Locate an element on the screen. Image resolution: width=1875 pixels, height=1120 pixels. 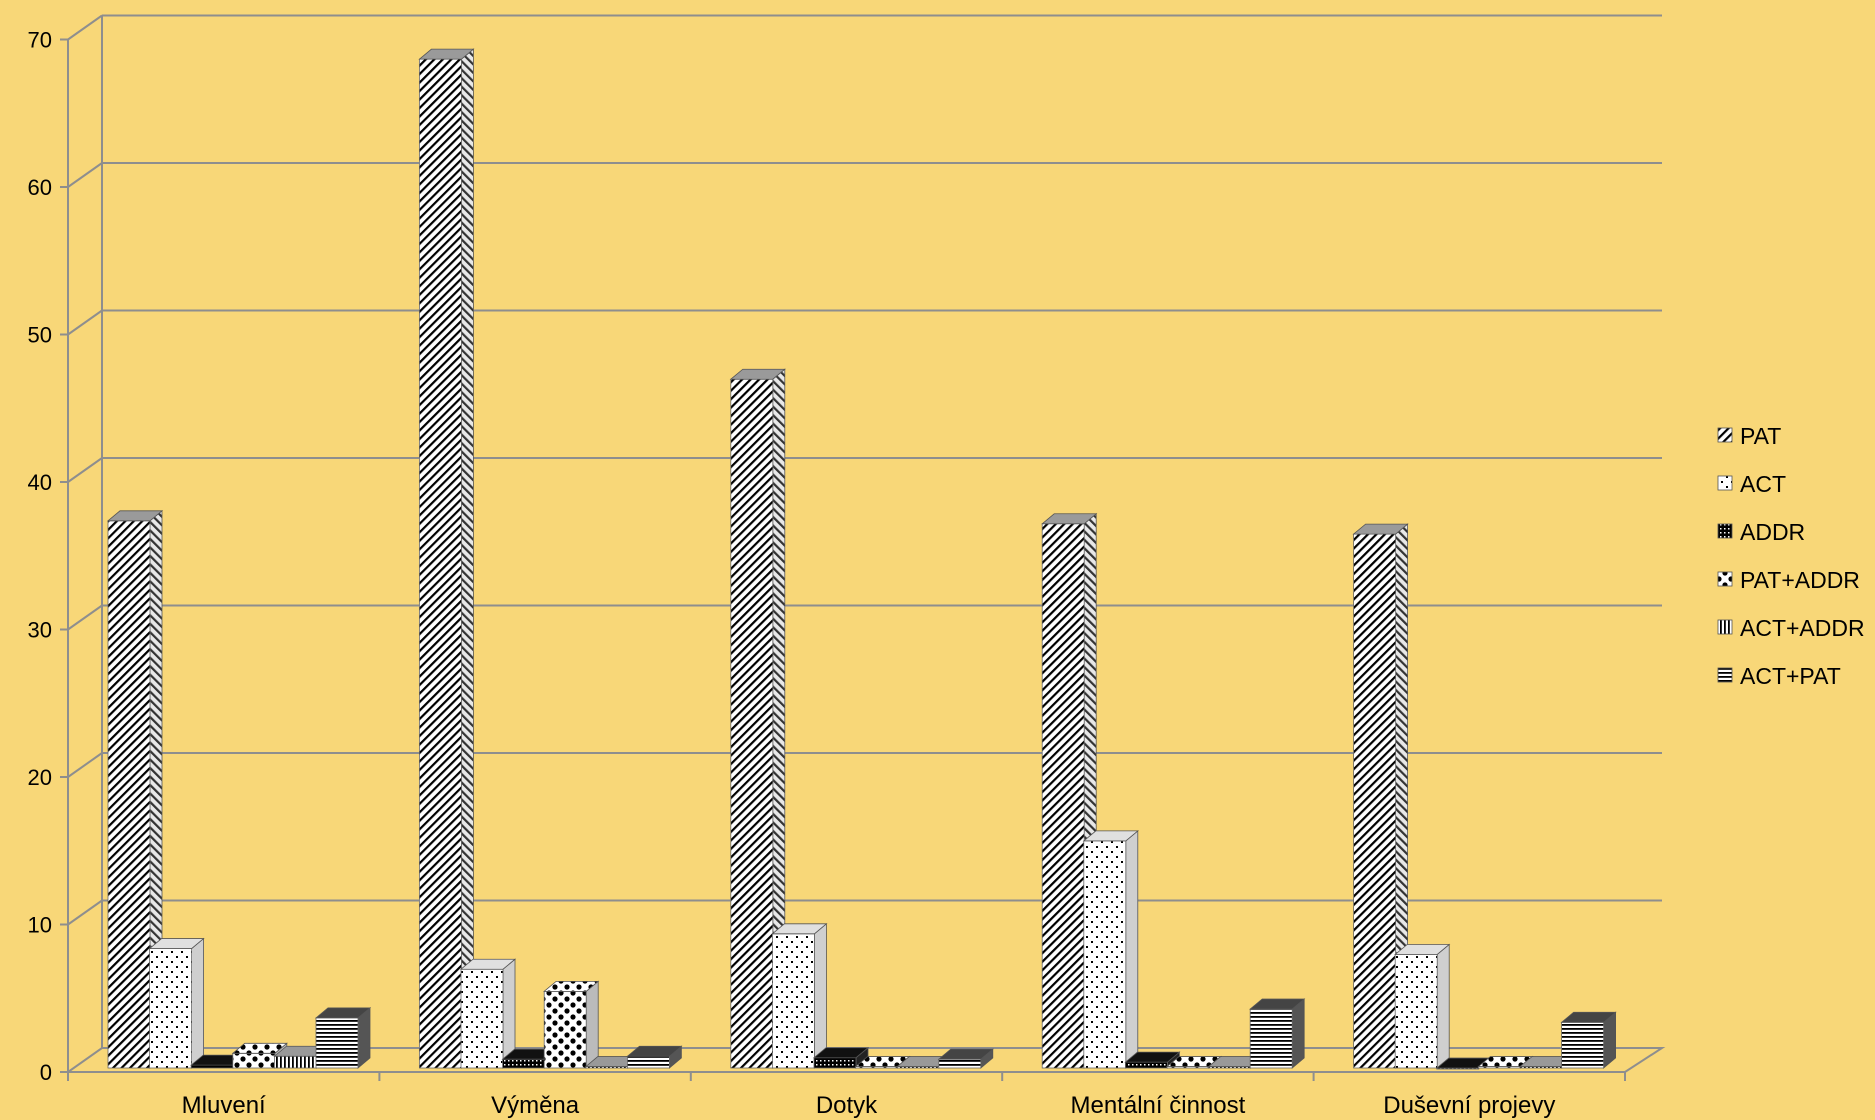
y-tick-label: 0 is located at coordinates (46, 1072).